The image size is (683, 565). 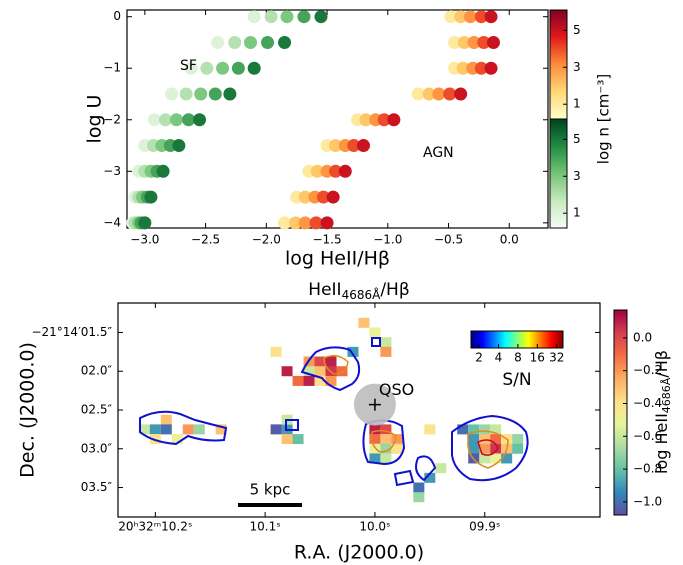 What do you see at coordinates (499, 358) in the screenshot?
I see `sn-tick-label: 4` at bounding box center [499, 358].